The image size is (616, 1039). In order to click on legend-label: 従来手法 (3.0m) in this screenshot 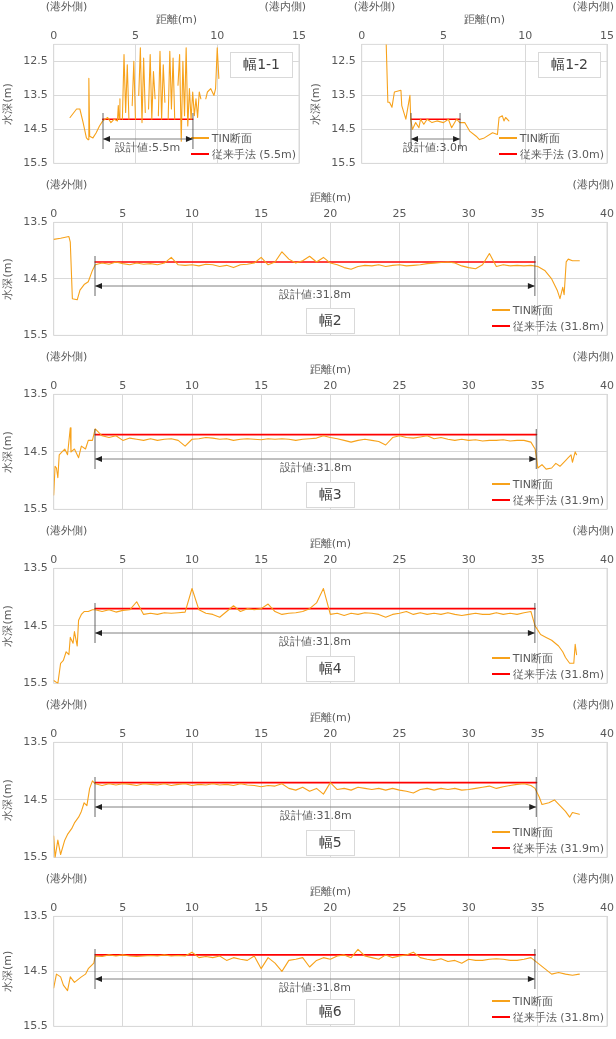, I will do `click(562, 154)`.